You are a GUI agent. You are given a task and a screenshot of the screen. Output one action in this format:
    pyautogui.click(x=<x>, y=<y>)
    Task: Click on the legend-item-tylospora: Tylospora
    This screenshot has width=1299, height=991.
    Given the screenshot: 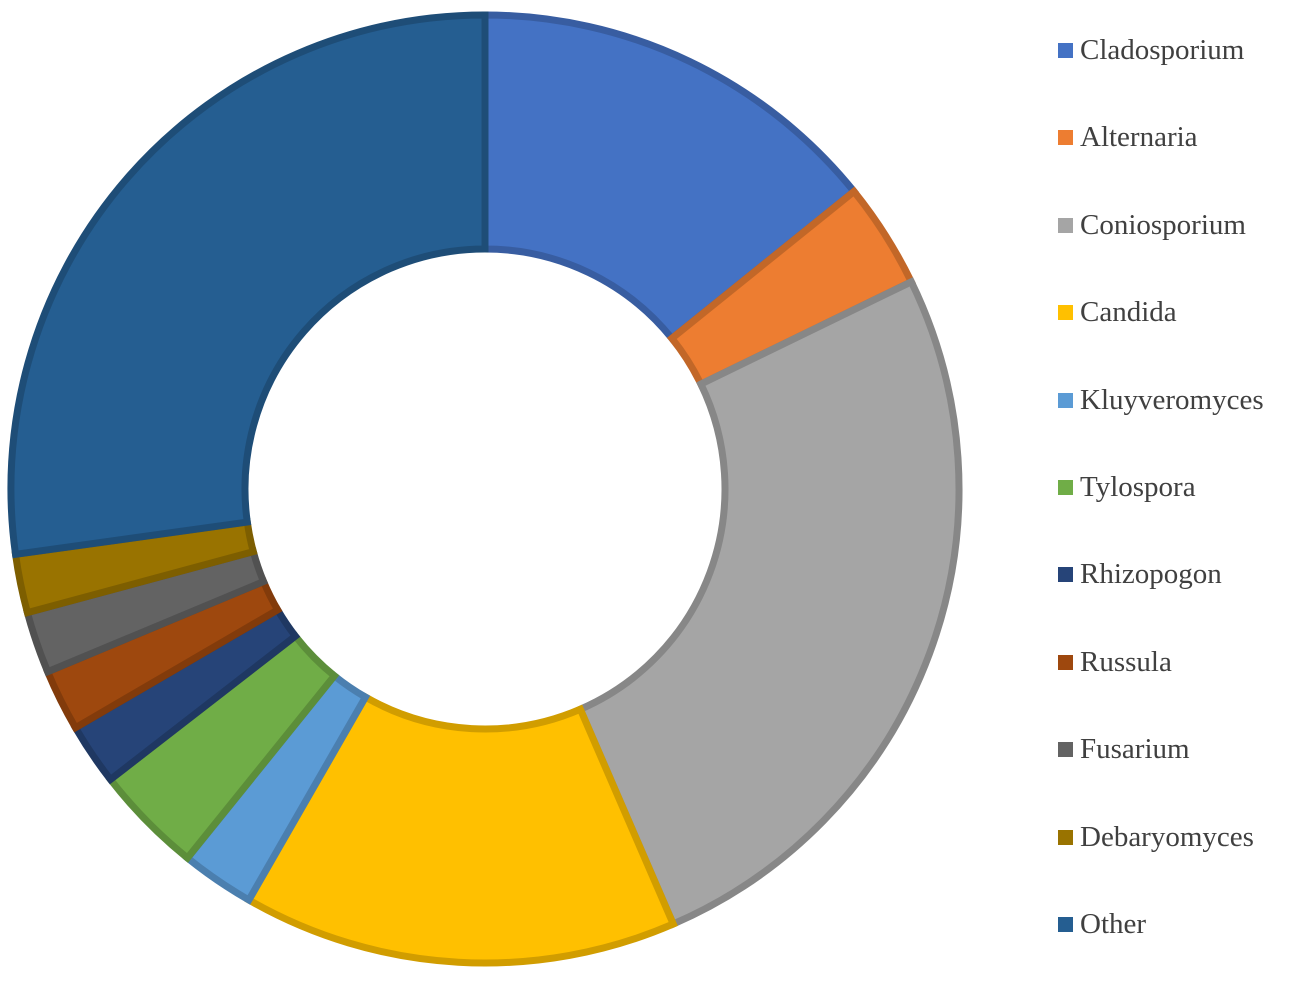 What is the action you would take?
    pyautogui.click(x=1178, y=510)
    